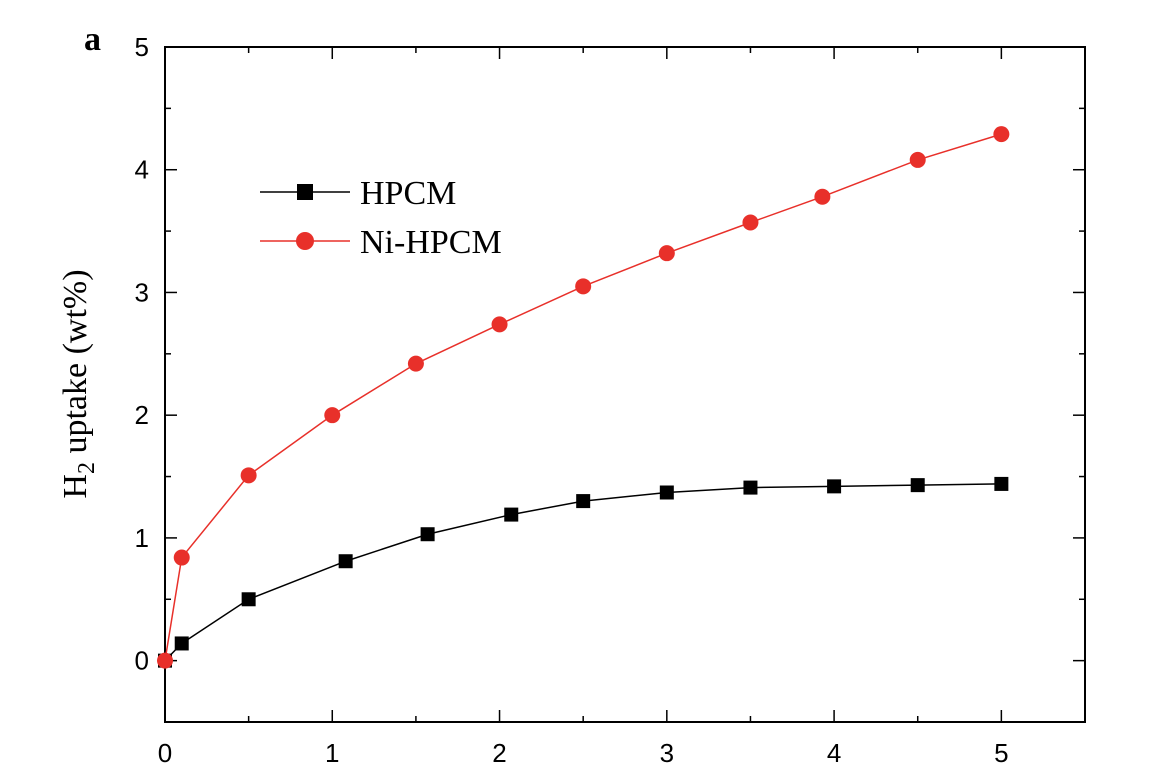  I want to click on y-tick-label: 3, so click(142, 292).